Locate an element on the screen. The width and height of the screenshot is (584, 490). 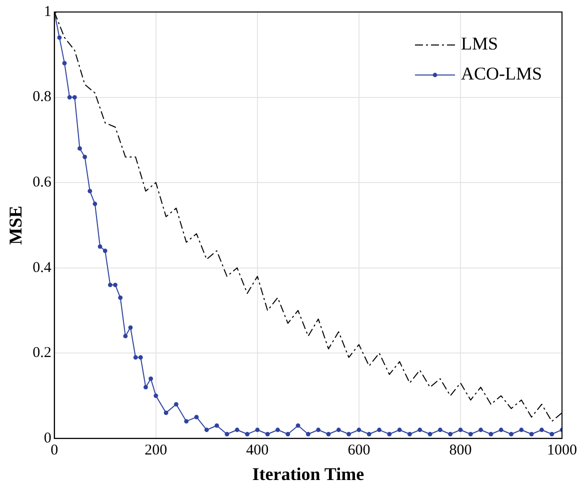
x-tick-label: 600 is located at coordinates (359, 450).